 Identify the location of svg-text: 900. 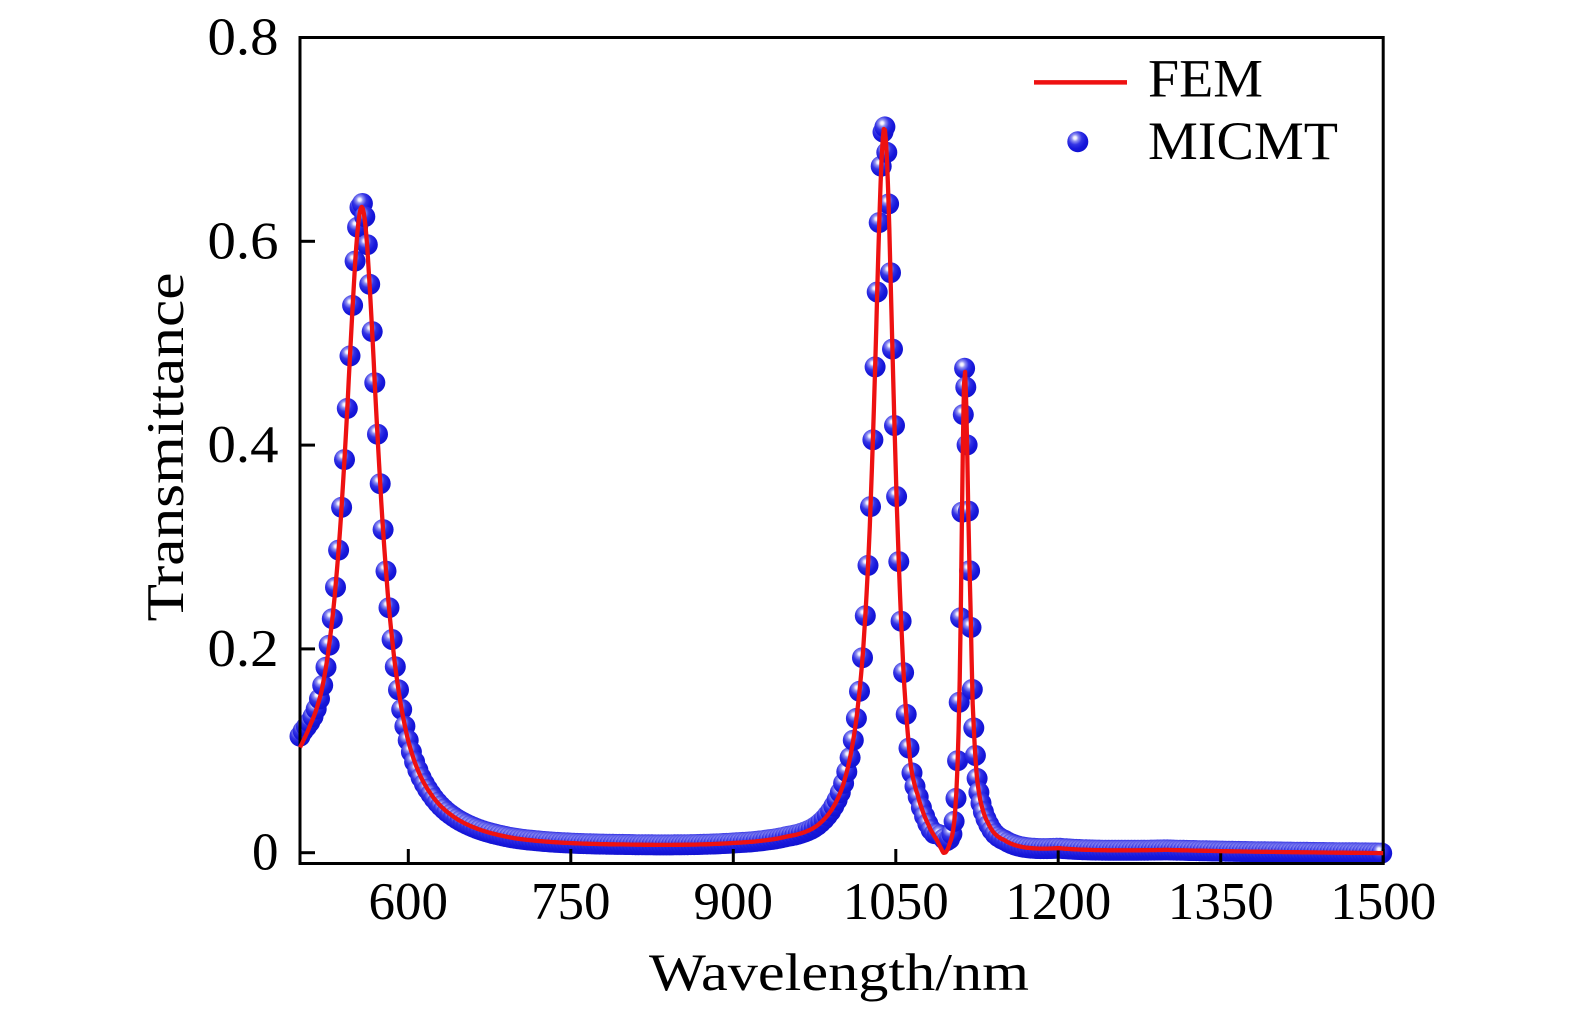
(734, 902).